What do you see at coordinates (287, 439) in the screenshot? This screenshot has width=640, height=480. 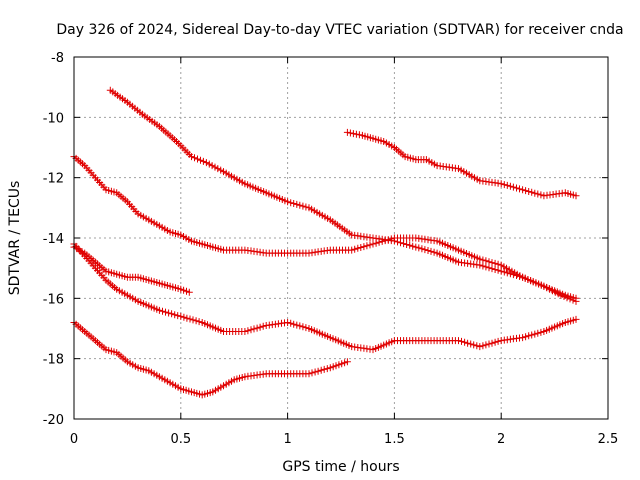 I see `x-tick-label: 1` at bounding box center [287, 439].